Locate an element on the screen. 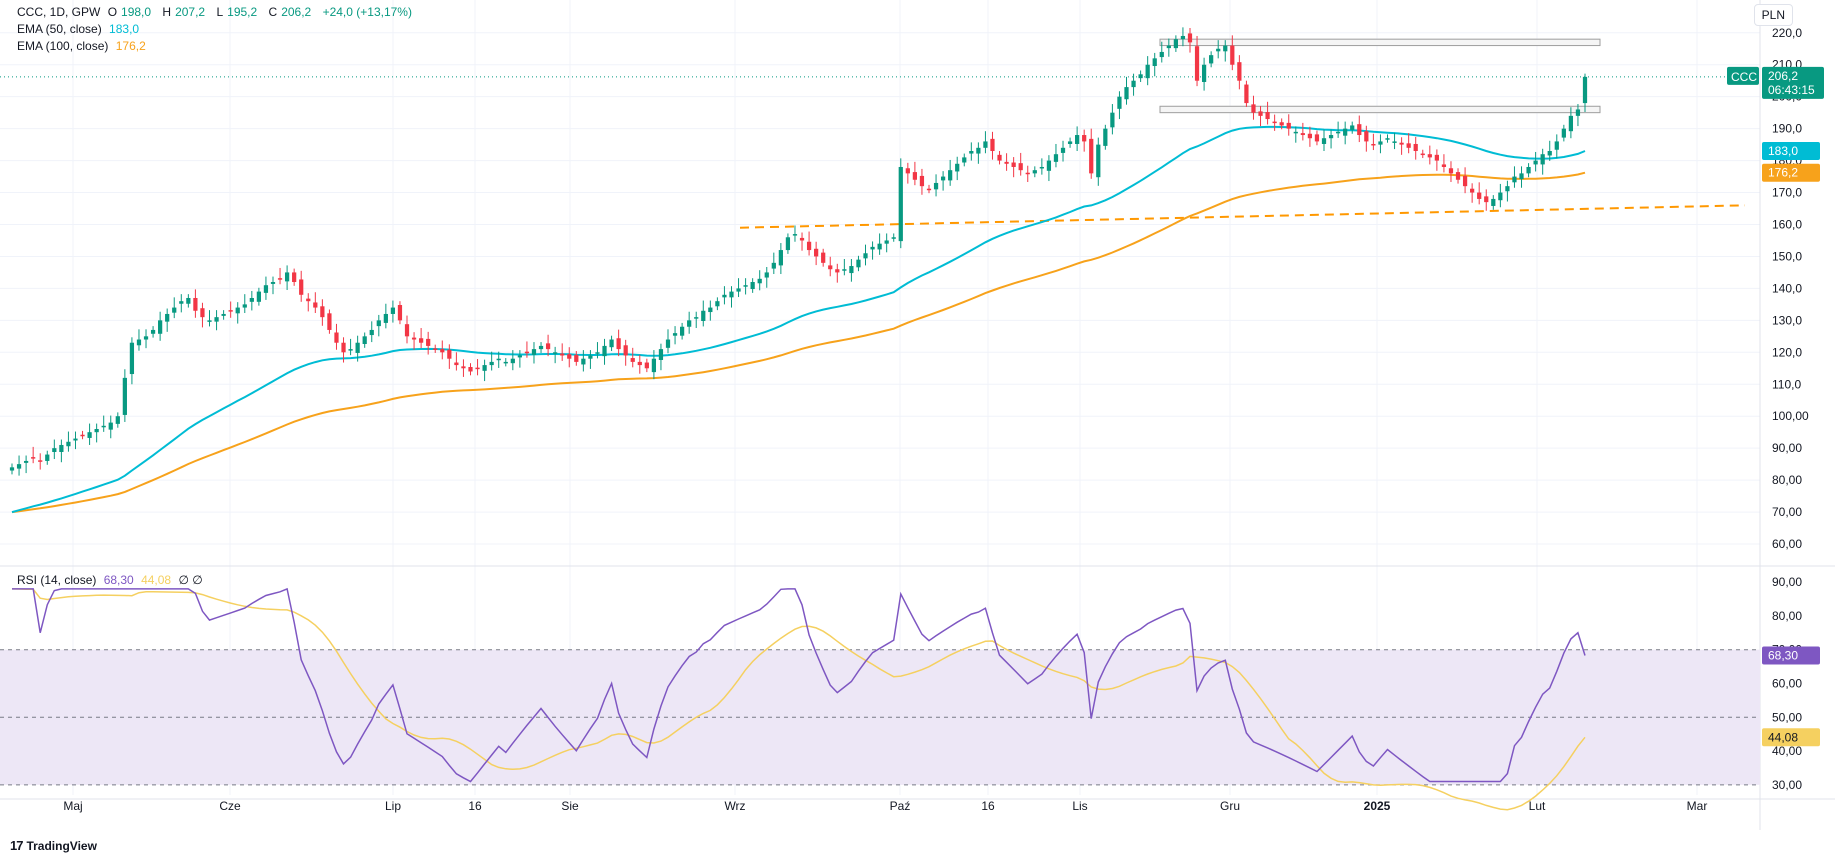  rsi-tick-label: 30,00 is located at coordinates (1787, 785).